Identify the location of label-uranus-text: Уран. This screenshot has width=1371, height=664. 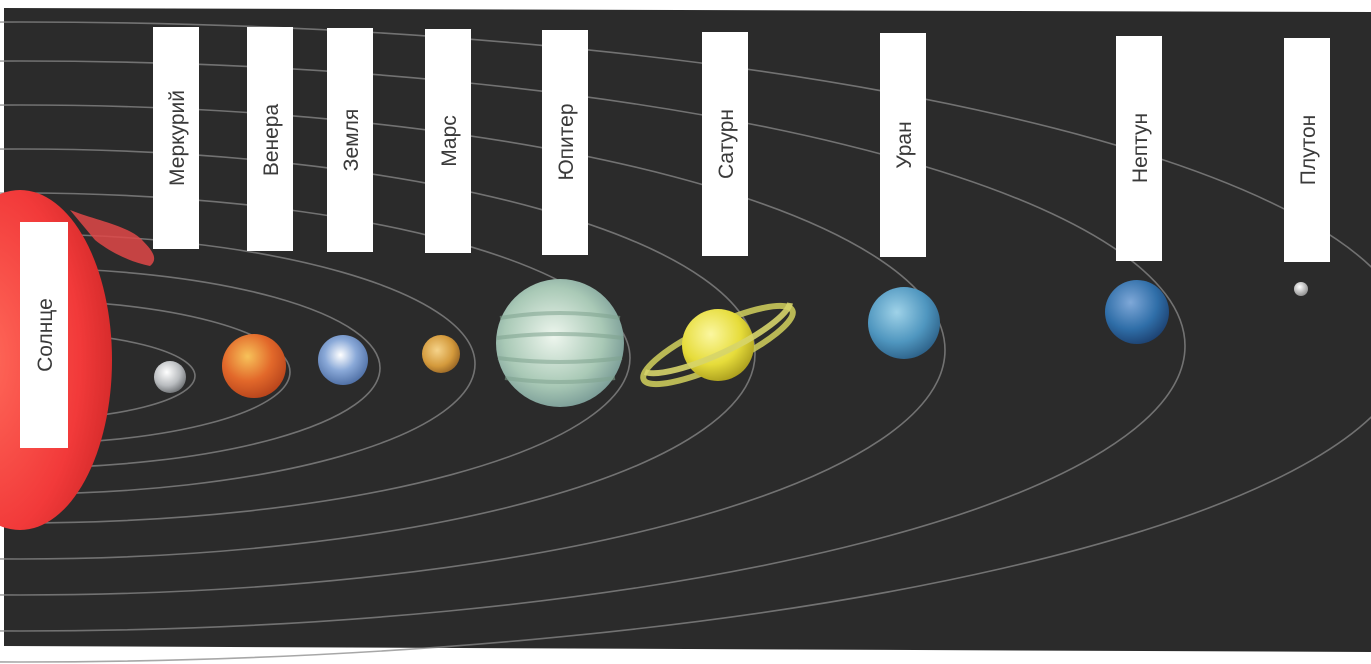
(904, 144).